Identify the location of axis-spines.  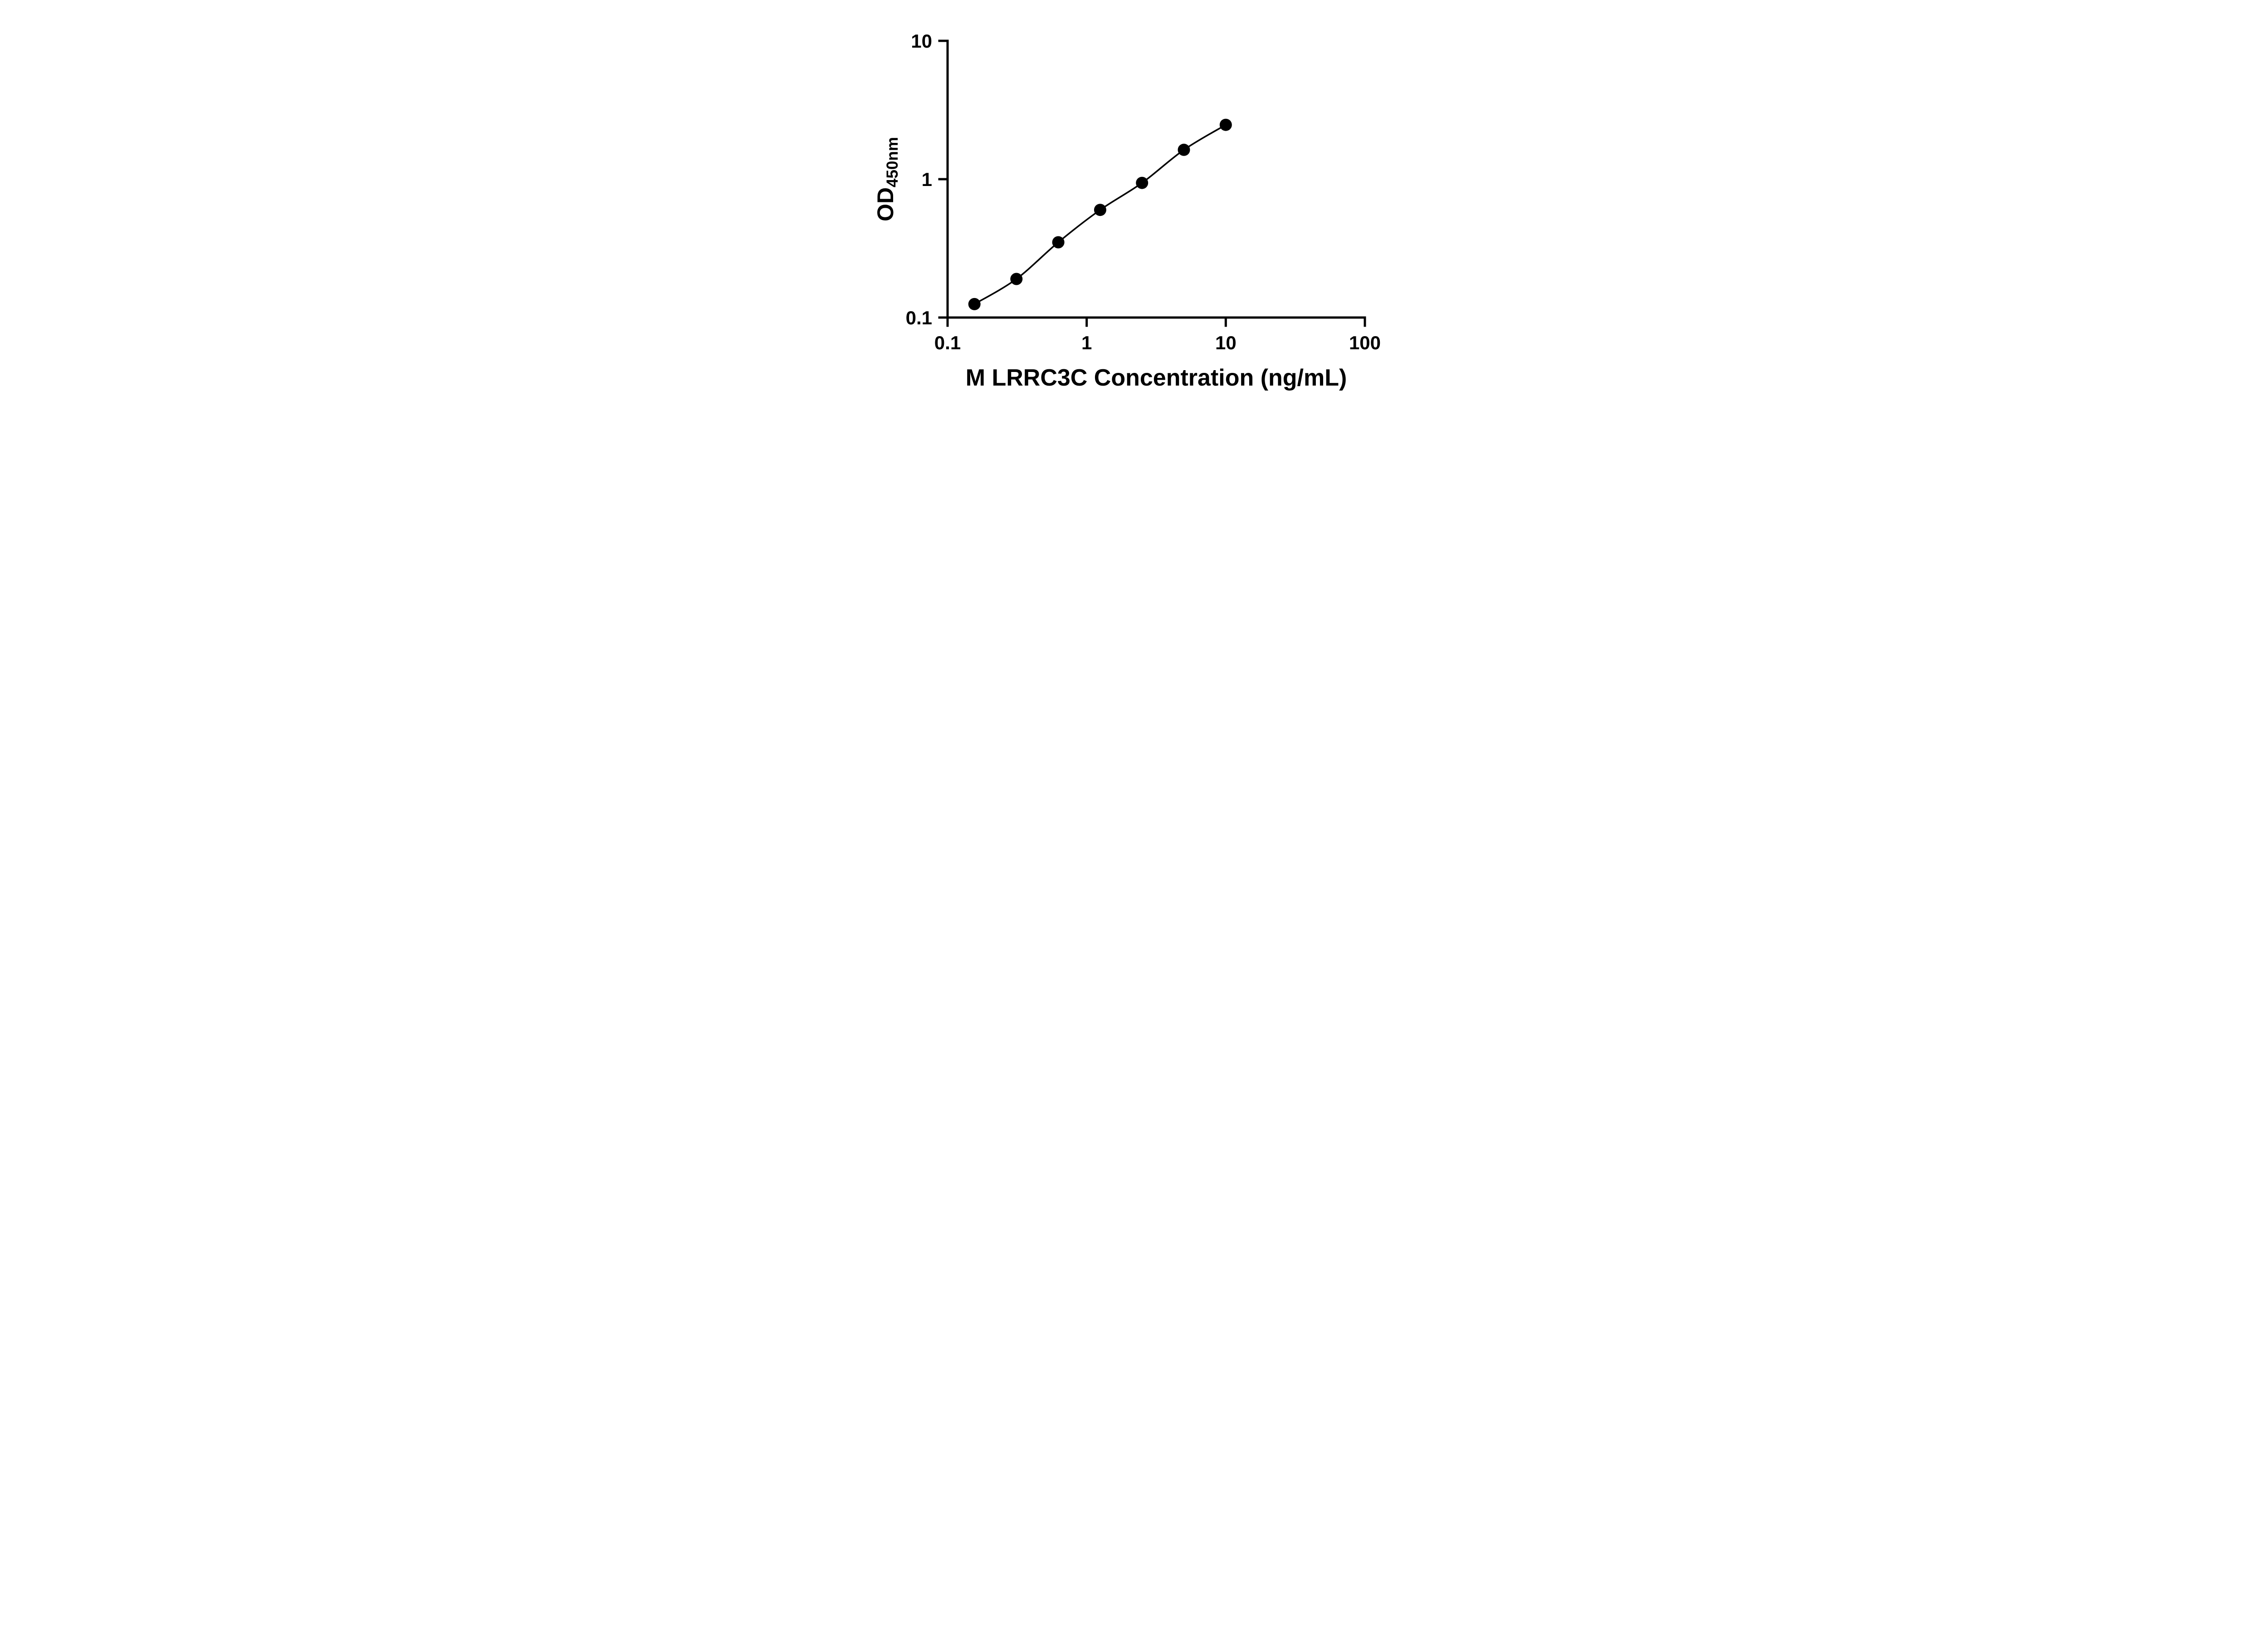
(1156, 179).